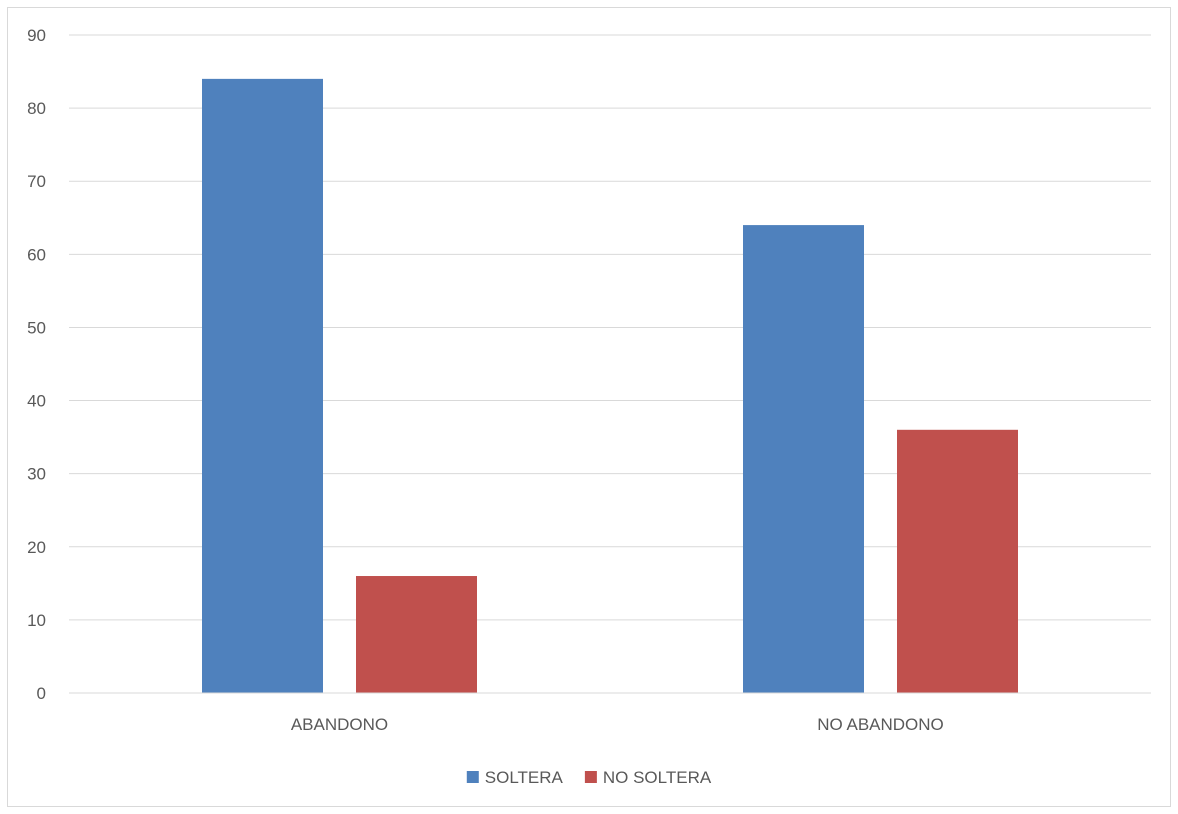 This screenshot has height=814, width=1178. Describe the element at coordinates (36, 547) in the screenshot. I see `y-tick-label: 20` at that location.